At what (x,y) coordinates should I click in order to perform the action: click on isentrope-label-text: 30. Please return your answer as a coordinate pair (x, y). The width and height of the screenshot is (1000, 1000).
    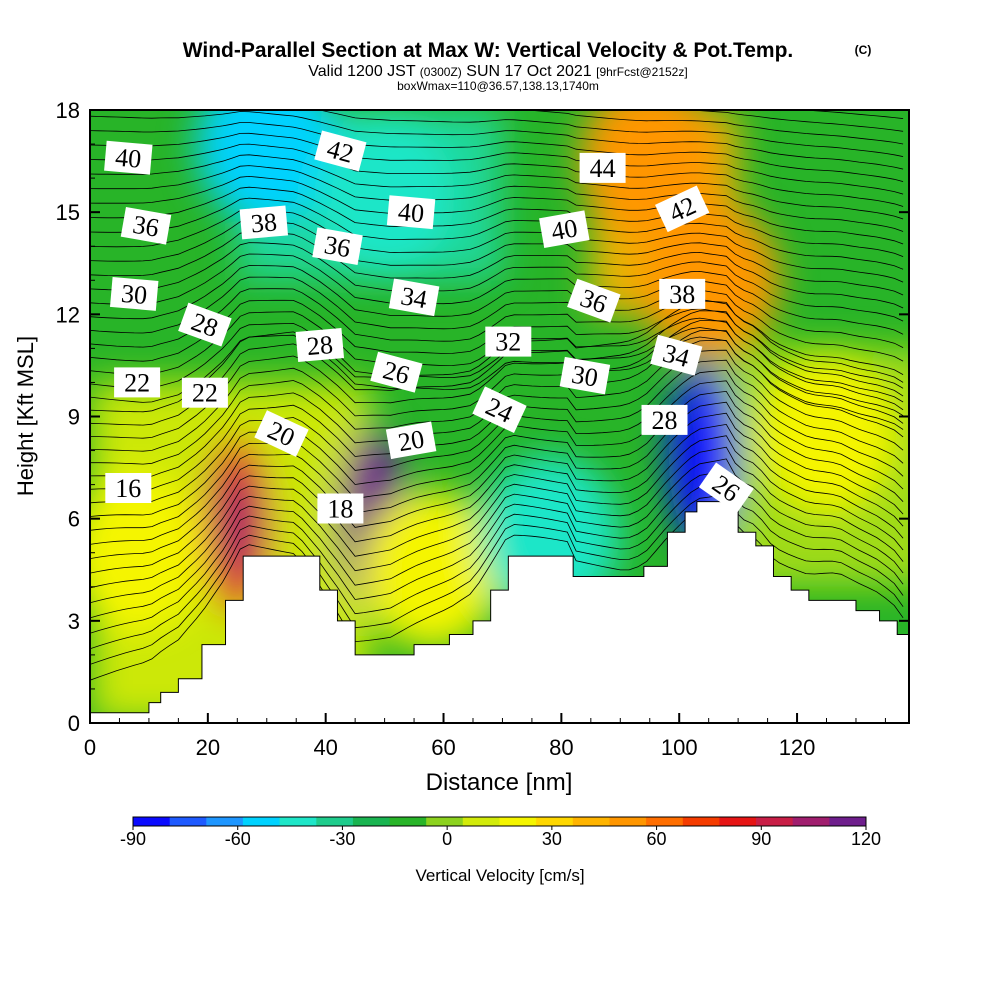
    Looking at the image, I should click on (134, 294).